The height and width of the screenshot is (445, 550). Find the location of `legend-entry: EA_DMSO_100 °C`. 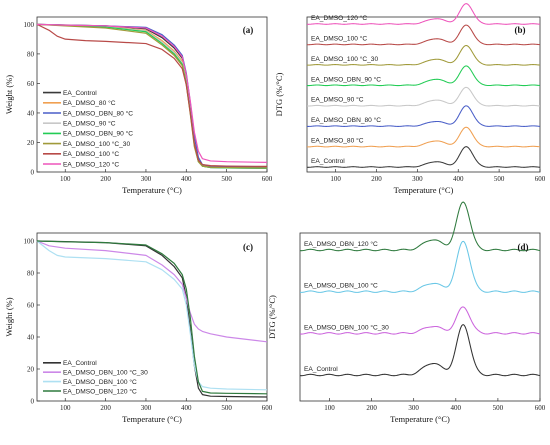

legend-entry: EA_DMSO_100 °C is located at coordinates (91, 154).